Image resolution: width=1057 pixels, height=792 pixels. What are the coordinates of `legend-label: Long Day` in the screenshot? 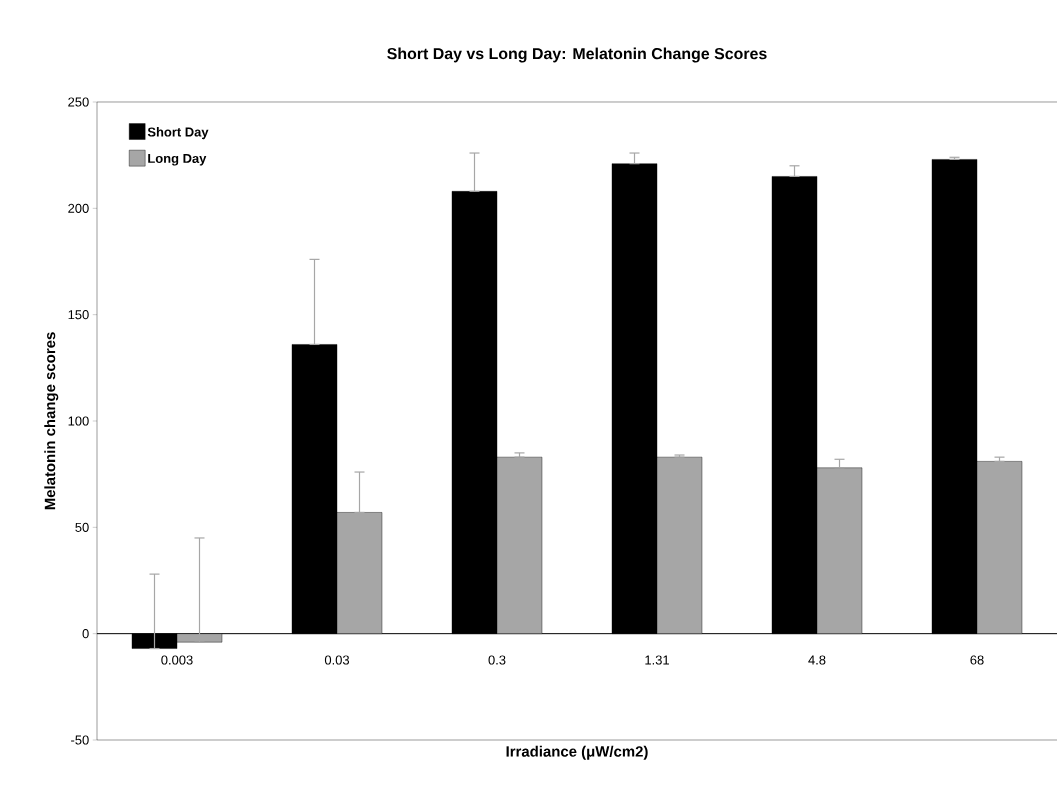 It's located at (177, 159).